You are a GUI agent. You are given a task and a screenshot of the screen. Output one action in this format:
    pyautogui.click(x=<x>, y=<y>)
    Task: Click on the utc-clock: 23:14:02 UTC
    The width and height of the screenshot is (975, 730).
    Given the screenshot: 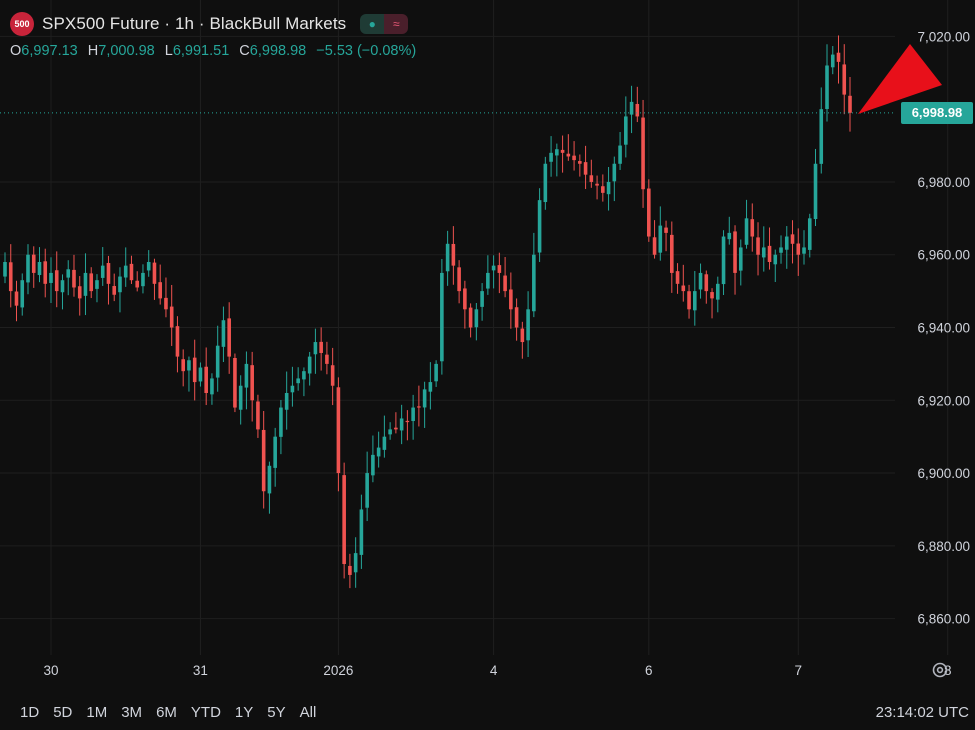 What is the action you would take?
    pyautogui.click(x=922, y=712)
    